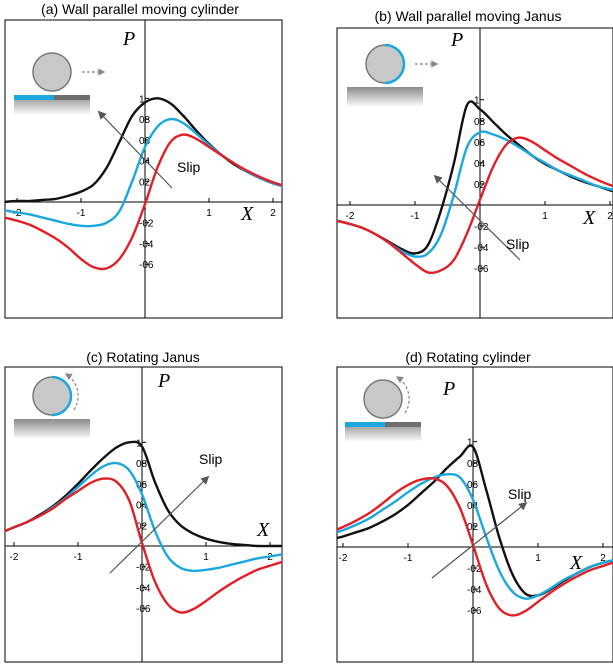 The height and width of the screenshot is (669, 613). Describe the element at coordinates (143, 357) in the screenshot. I see `panel-title: (c) Rotating Janus` at that location.